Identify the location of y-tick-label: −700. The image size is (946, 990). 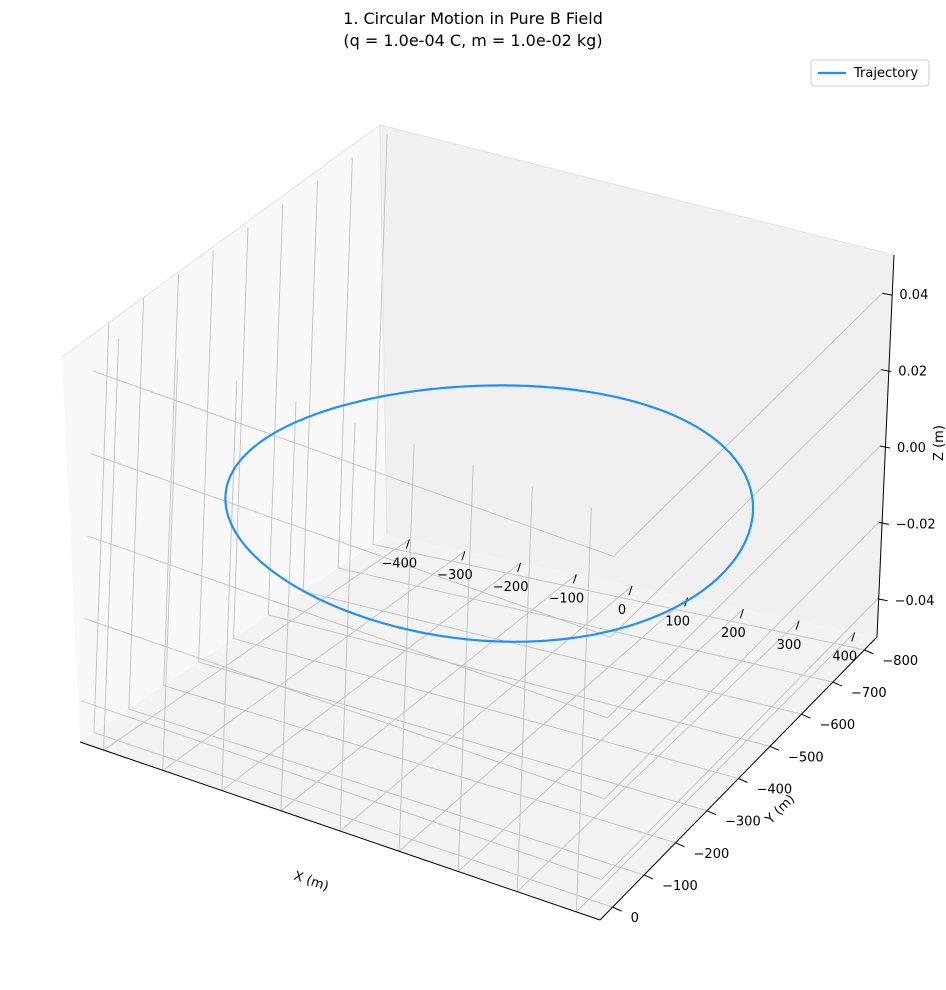
(869, 693).